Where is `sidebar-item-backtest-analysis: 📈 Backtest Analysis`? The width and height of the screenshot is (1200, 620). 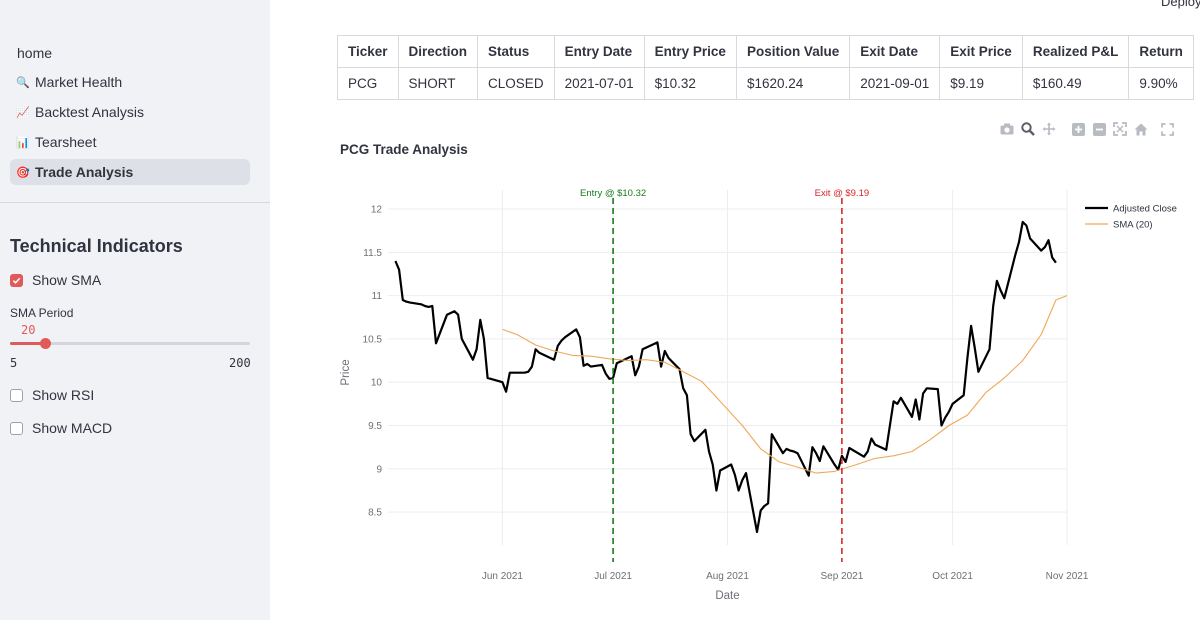 sidebar-item-backtest-analysis: 📈 Backtest Analysis is located at coordinates (130, 112).